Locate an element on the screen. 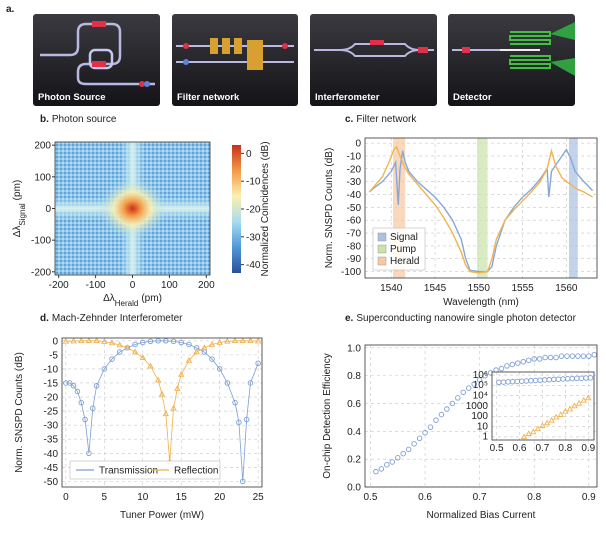 This screenshot has width=606, height=533. y-tick-label: -45 is located at coordinates (51, 468).